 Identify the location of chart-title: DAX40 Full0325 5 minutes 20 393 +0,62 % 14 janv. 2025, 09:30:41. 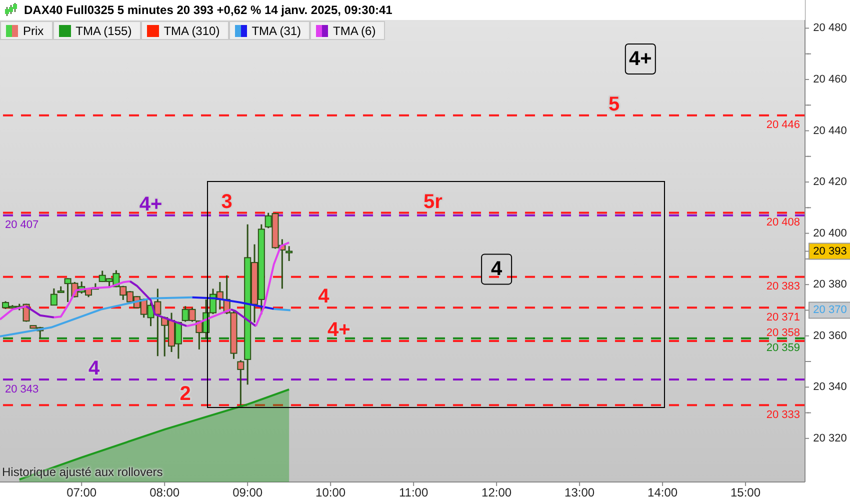
(208, 10).